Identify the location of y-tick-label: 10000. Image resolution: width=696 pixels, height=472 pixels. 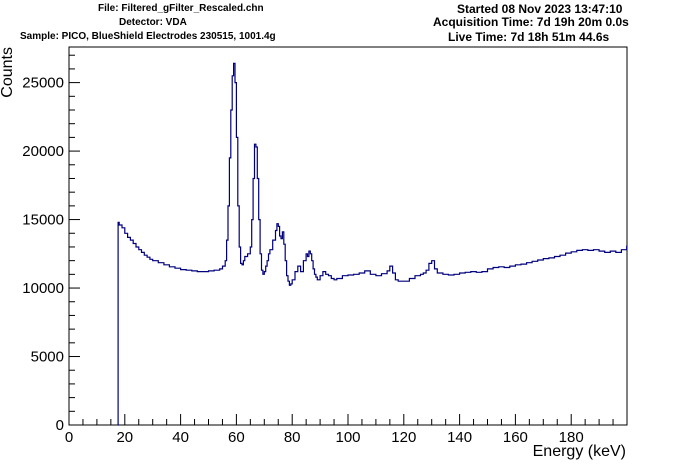
(43, 288).